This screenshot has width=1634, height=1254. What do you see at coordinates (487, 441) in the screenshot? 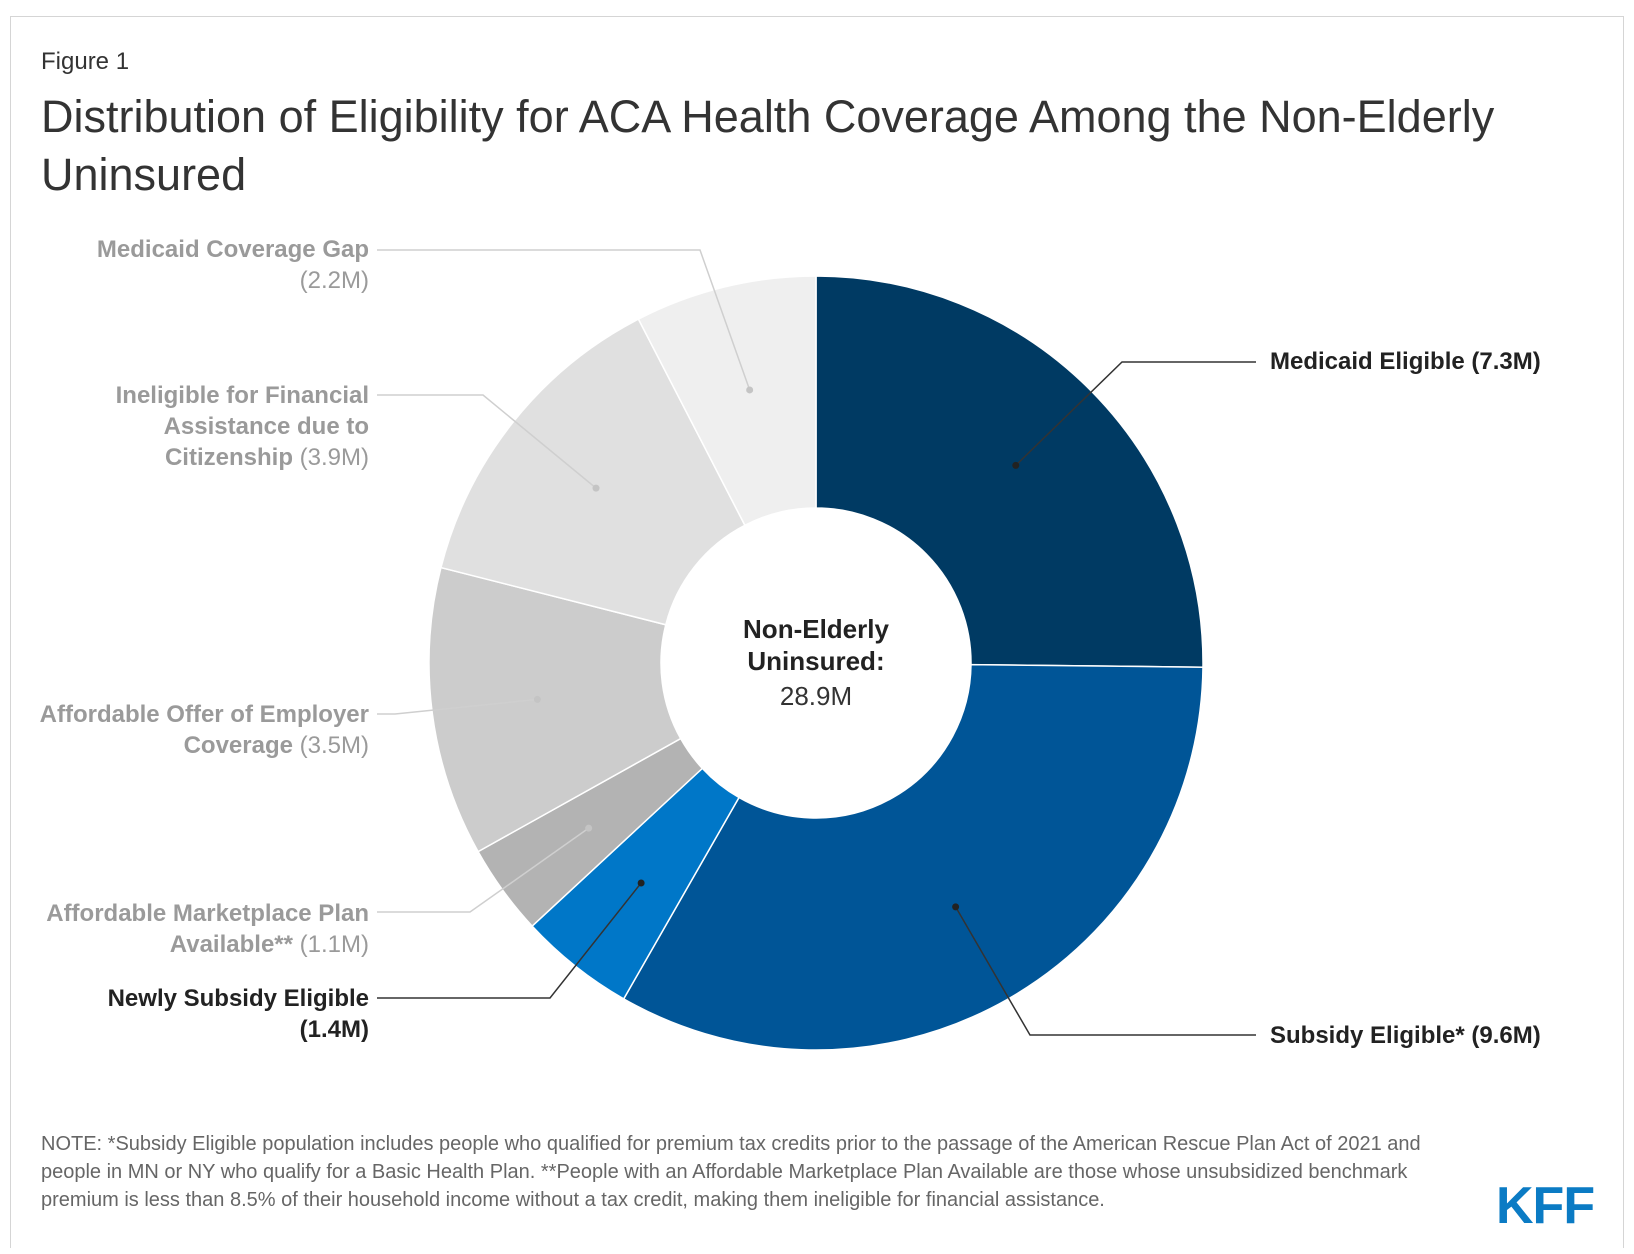
I see `slice-ineligible-citizenship-leader-line` at bounding box center [487, 441].